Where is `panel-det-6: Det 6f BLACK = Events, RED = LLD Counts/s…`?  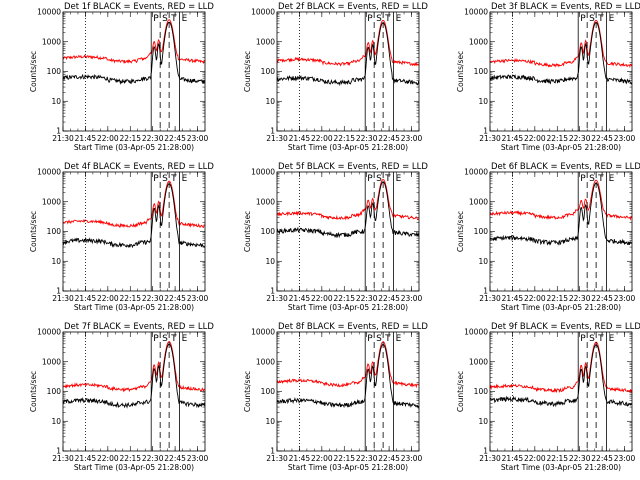
panel-det-6: Det 6f BLACK = Events, RED = LLD Counts/s… is located at coordinates (548, 237).